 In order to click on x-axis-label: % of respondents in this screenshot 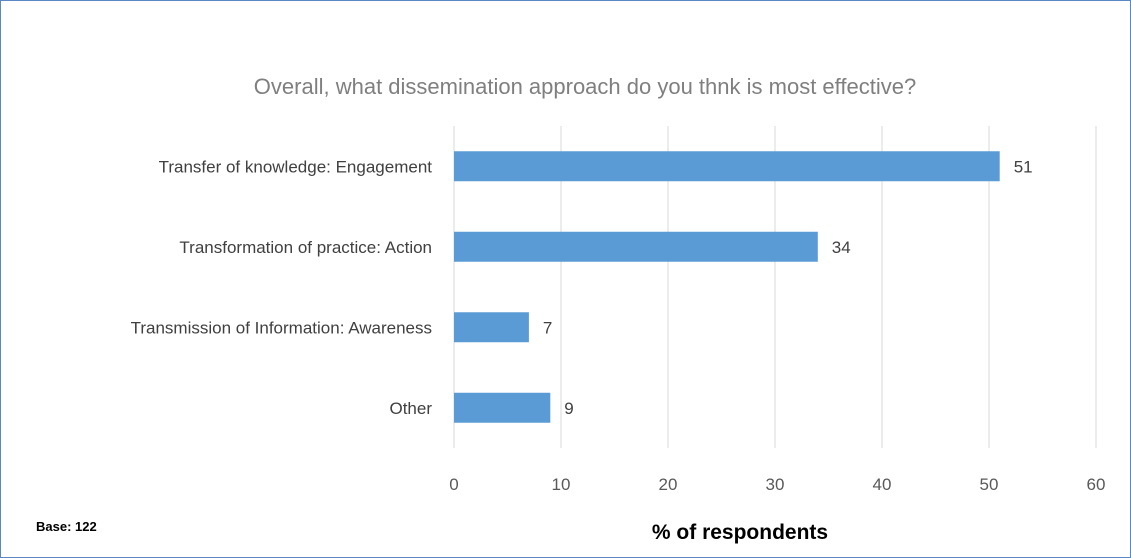, I will do `click(740, 532)`.